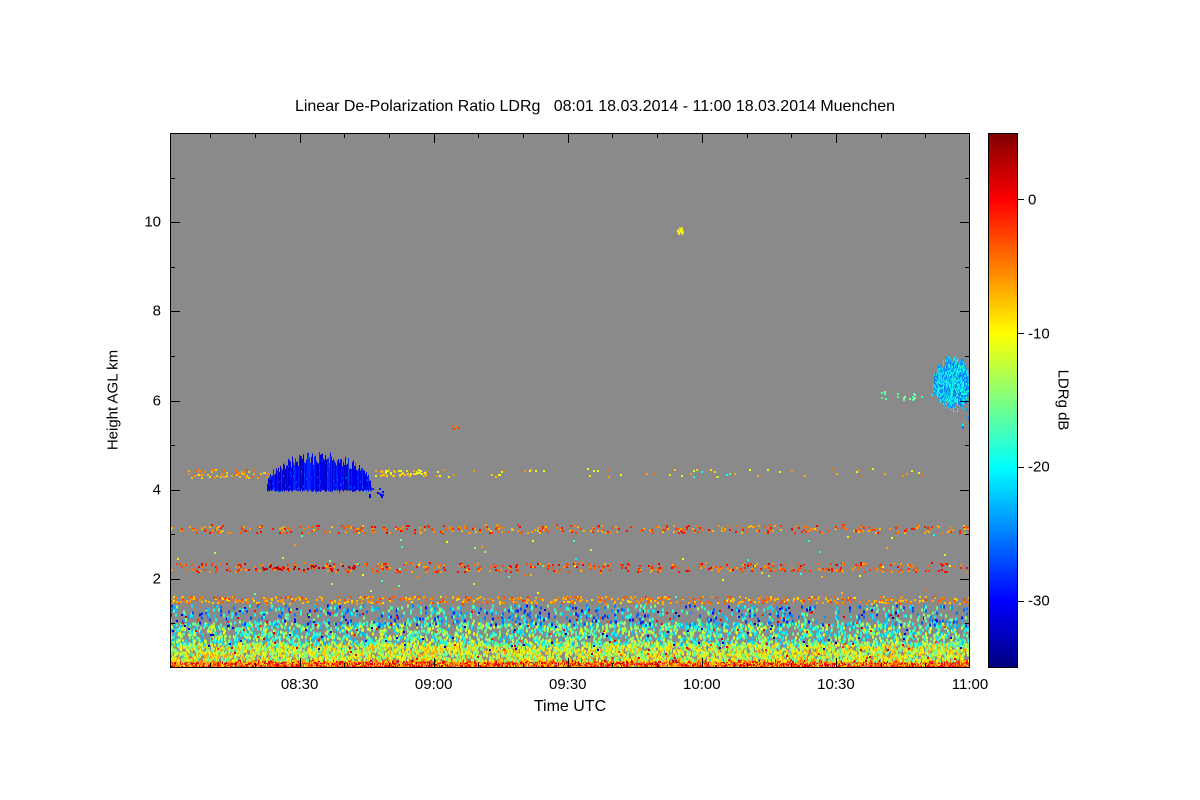  What do you see at coordinates (836, 684) in the screenshot?
I see `x-tick-label: 10:30` at bounding box center [836, 684].